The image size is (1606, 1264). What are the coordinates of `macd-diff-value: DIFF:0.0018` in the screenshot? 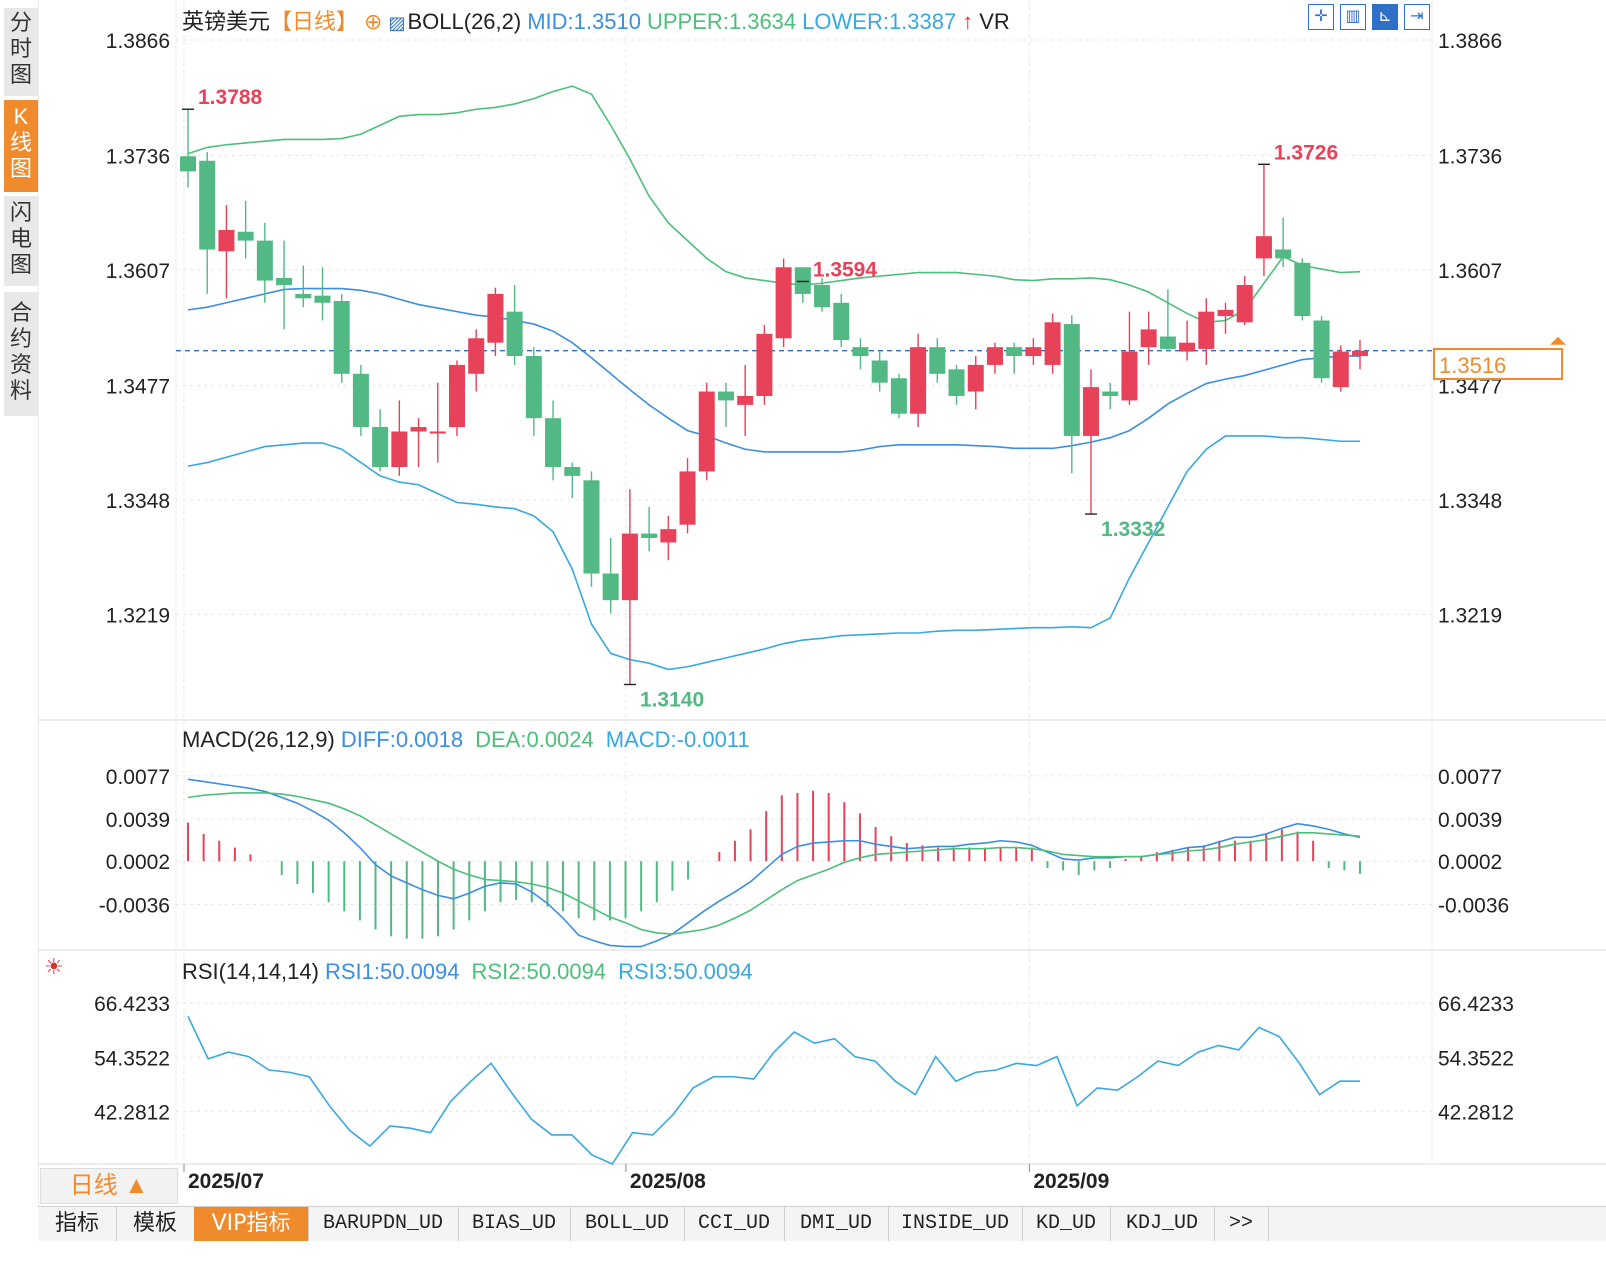 It's located at (402, 739).